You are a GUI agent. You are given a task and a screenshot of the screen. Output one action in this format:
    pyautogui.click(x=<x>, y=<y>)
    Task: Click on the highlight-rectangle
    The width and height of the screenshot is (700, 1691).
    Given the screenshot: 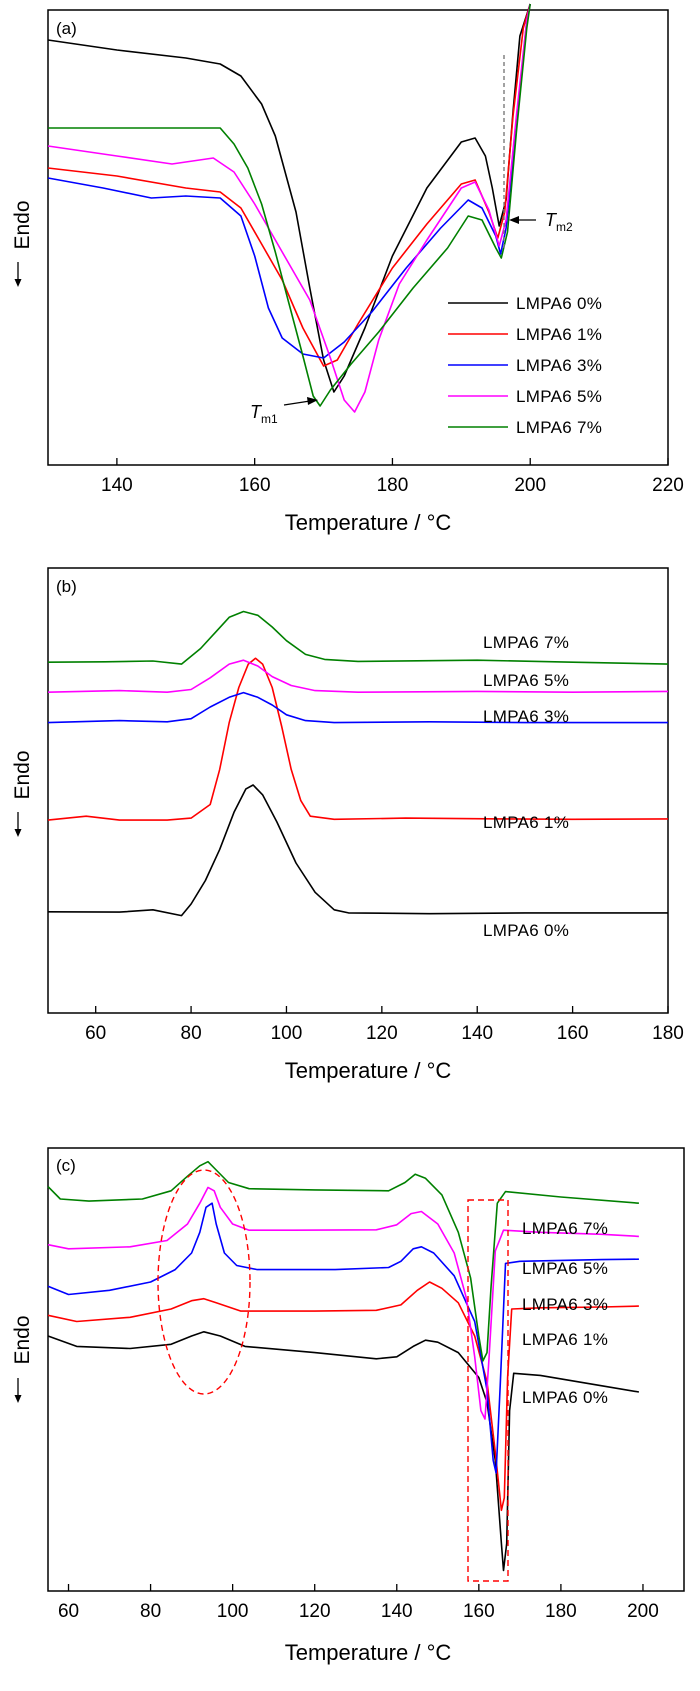 What is the action you would take?
    pyautogui.click(x=488, y=1390)
    